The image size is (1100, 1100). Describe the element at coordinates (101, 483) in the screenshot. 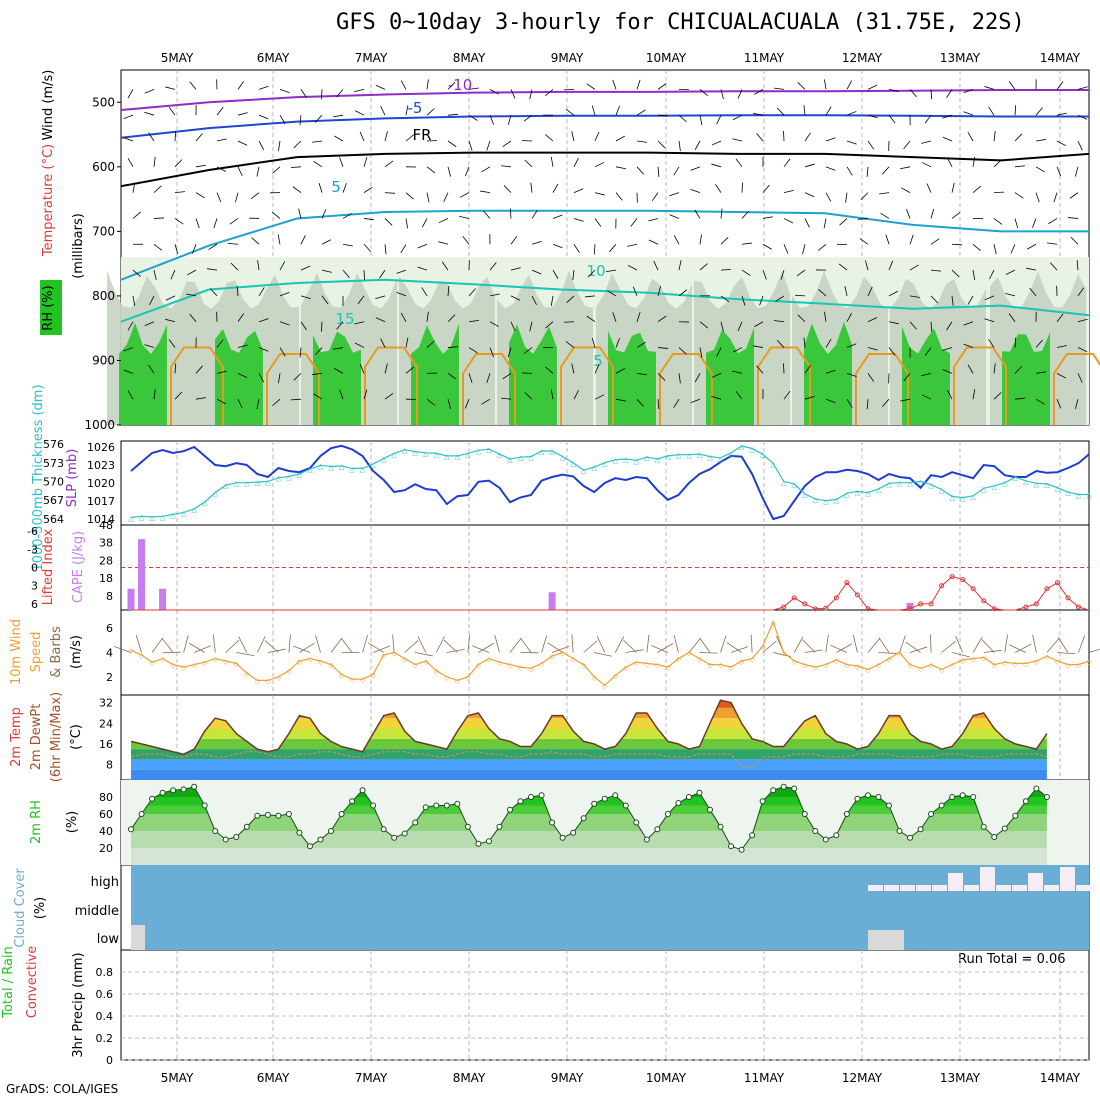

I see `y-tick-label: 1020` at that location.